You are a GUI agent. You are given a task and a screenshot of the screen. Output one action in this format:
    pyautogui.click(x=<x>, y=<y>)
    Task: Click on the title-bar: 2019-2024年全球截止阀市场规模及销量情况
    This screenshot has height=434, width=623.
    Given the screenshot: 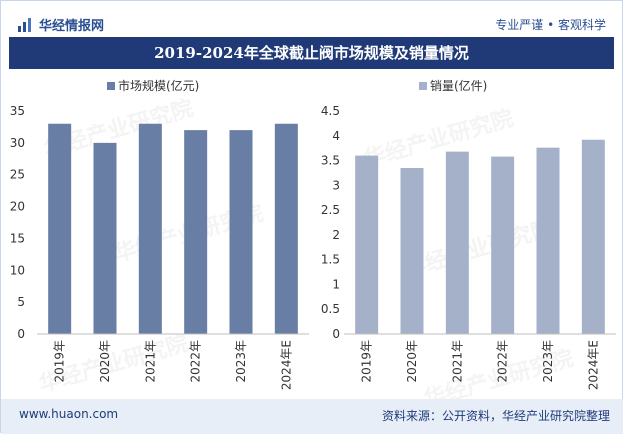 What is the action you would take?
    pyautogui.click(x=311, y=53)
    